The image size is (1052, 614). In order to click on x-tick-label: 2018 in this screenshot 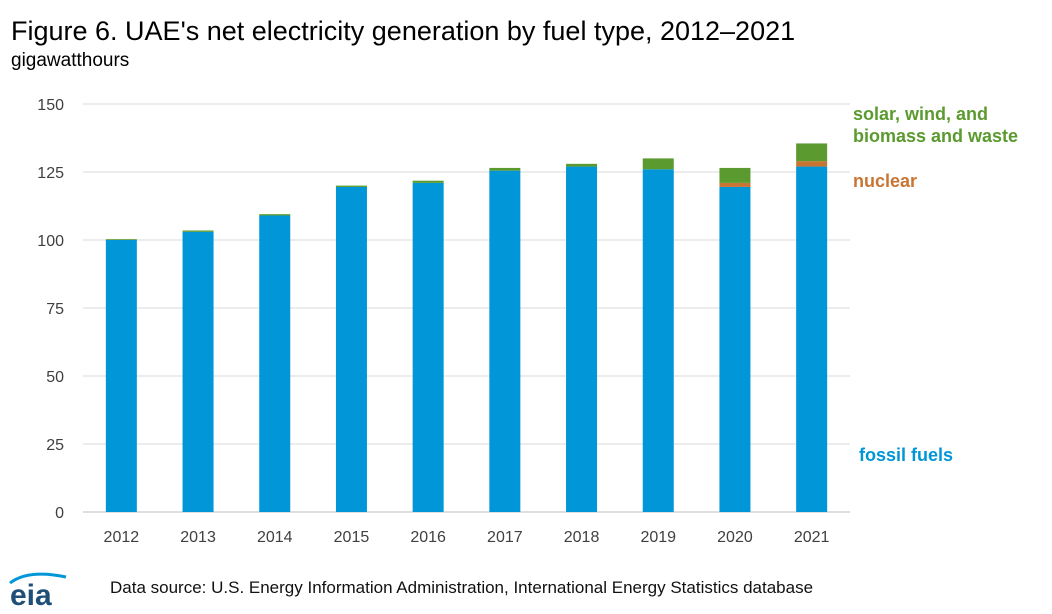, I will do `click(582, 537)`.